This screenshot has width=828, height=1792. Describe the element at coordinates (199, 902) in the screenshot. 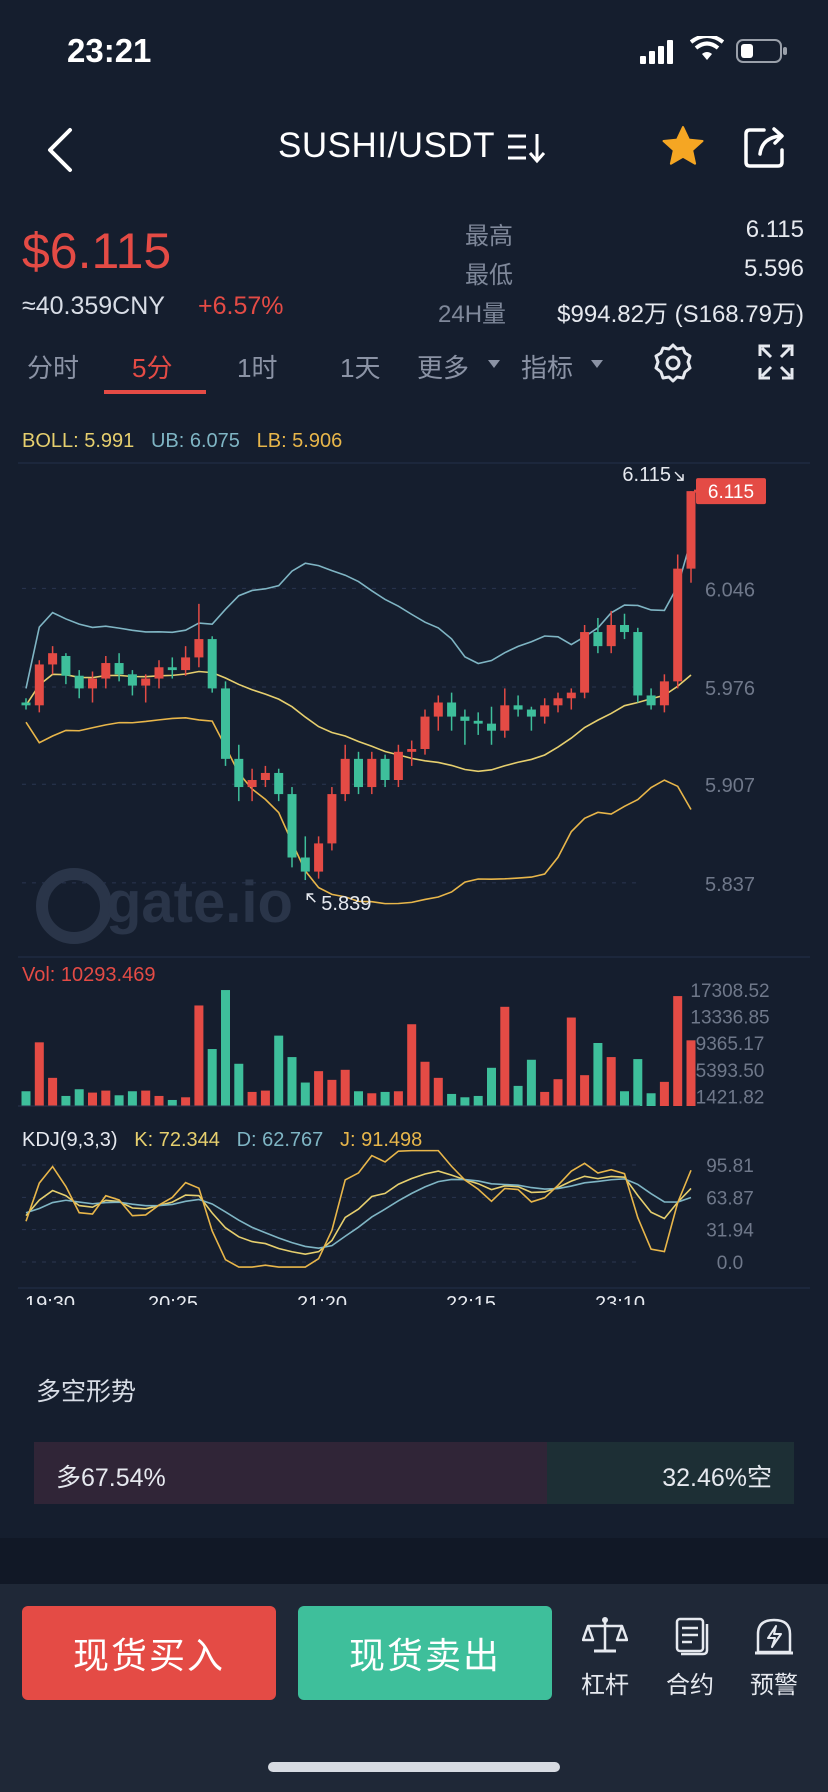

I see `gate-watermark-text: gate.io` at that location.